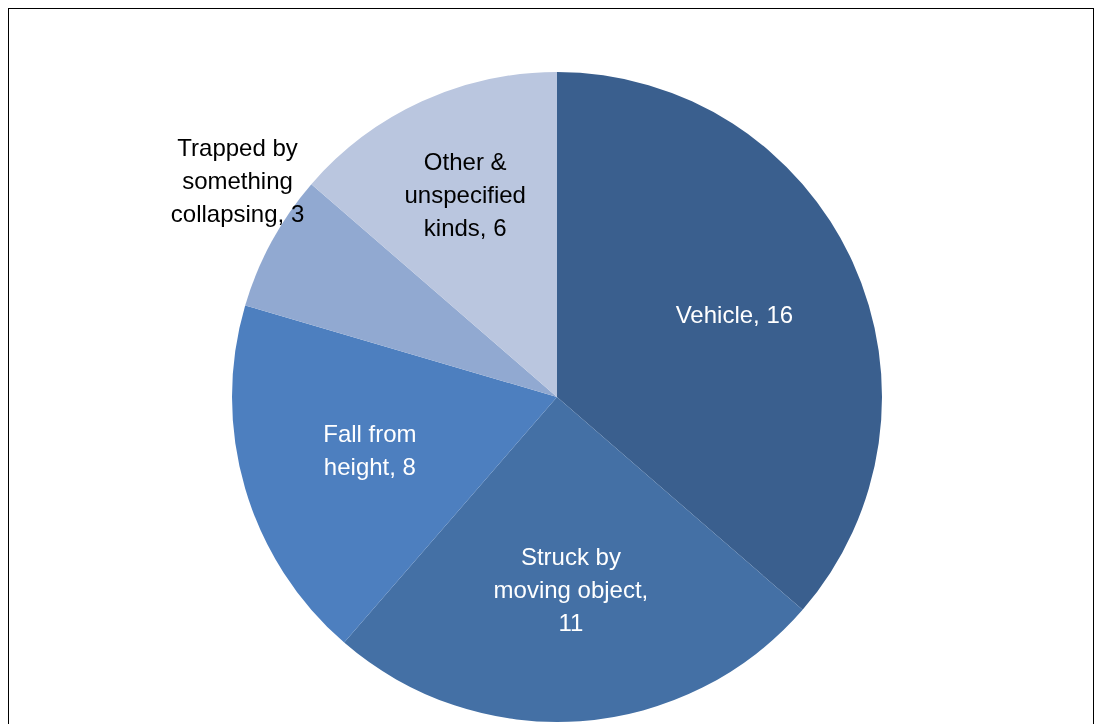 The width and height of the screenshot is (1104, 724). What do you see at coordinates (370, 450) in the screenshot?
I see `slice-label: Fall from height, 8` at bounding box center [370, 450].